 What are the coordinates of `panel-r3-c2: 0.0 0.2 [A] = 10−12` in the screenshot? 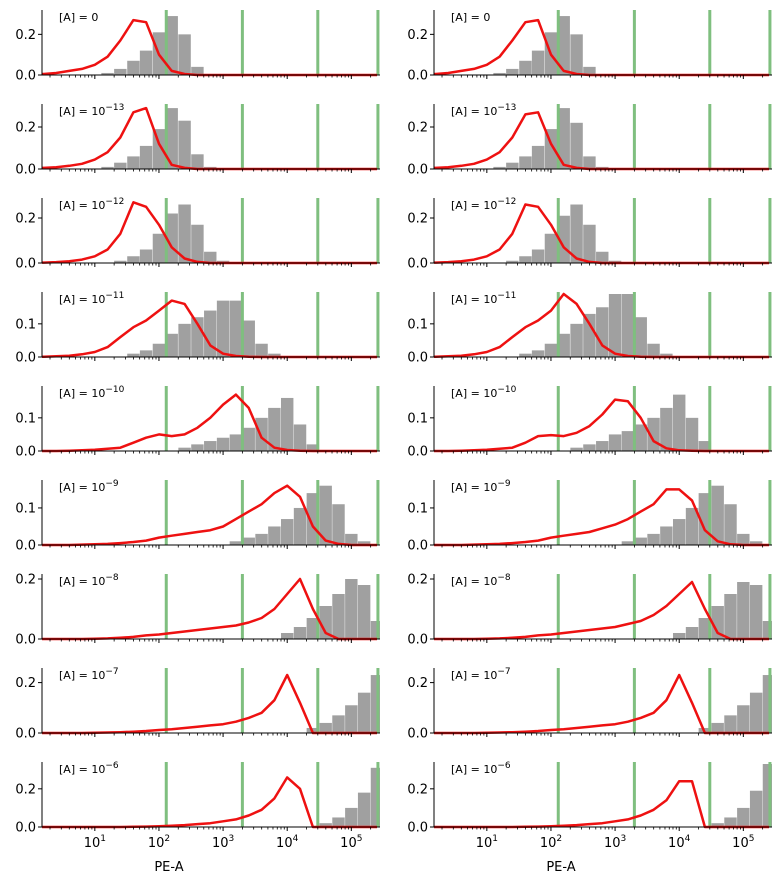 It's located at (589, 234).